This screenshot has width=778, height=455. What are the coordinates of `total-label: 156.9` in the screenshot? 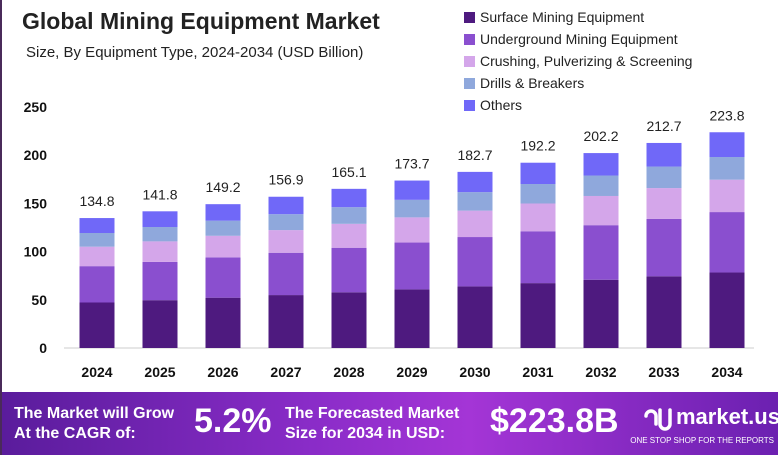 It's located at (285, 180).